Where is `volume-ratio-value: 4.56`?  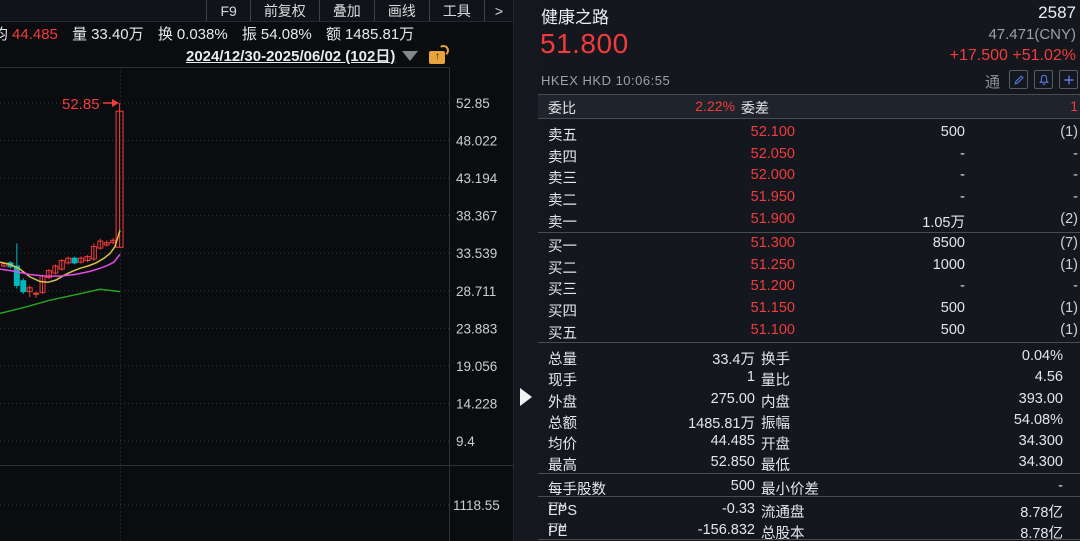
volume-ratio-value: 4.56 is located at coordinates (1048, 377).